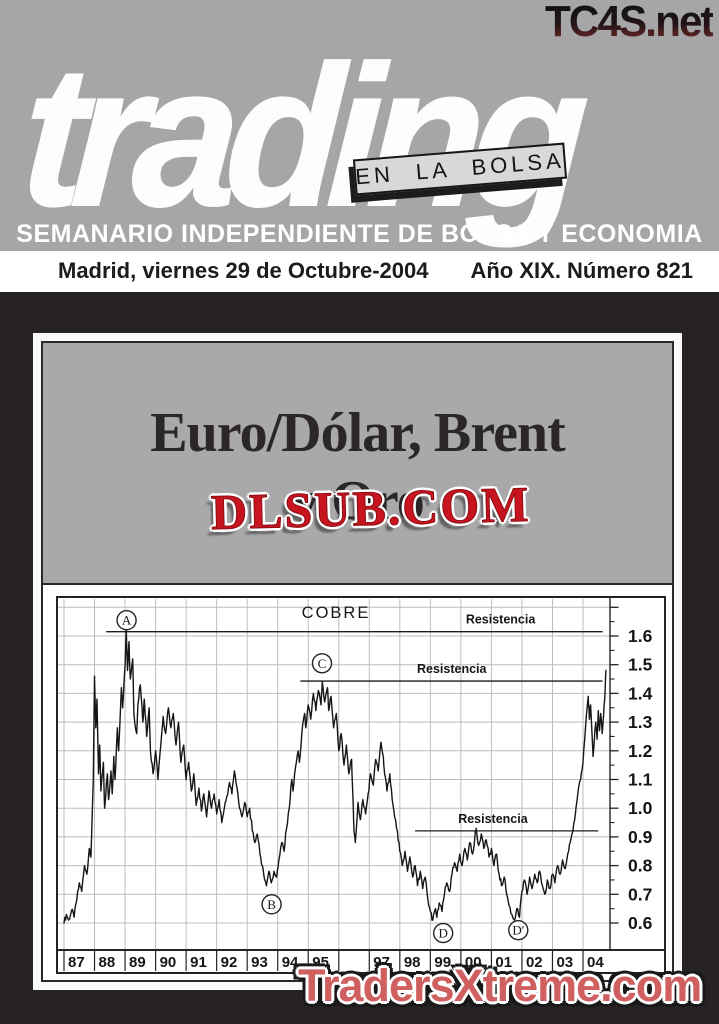  I want to click on svg-text: A, so click(127, 620).